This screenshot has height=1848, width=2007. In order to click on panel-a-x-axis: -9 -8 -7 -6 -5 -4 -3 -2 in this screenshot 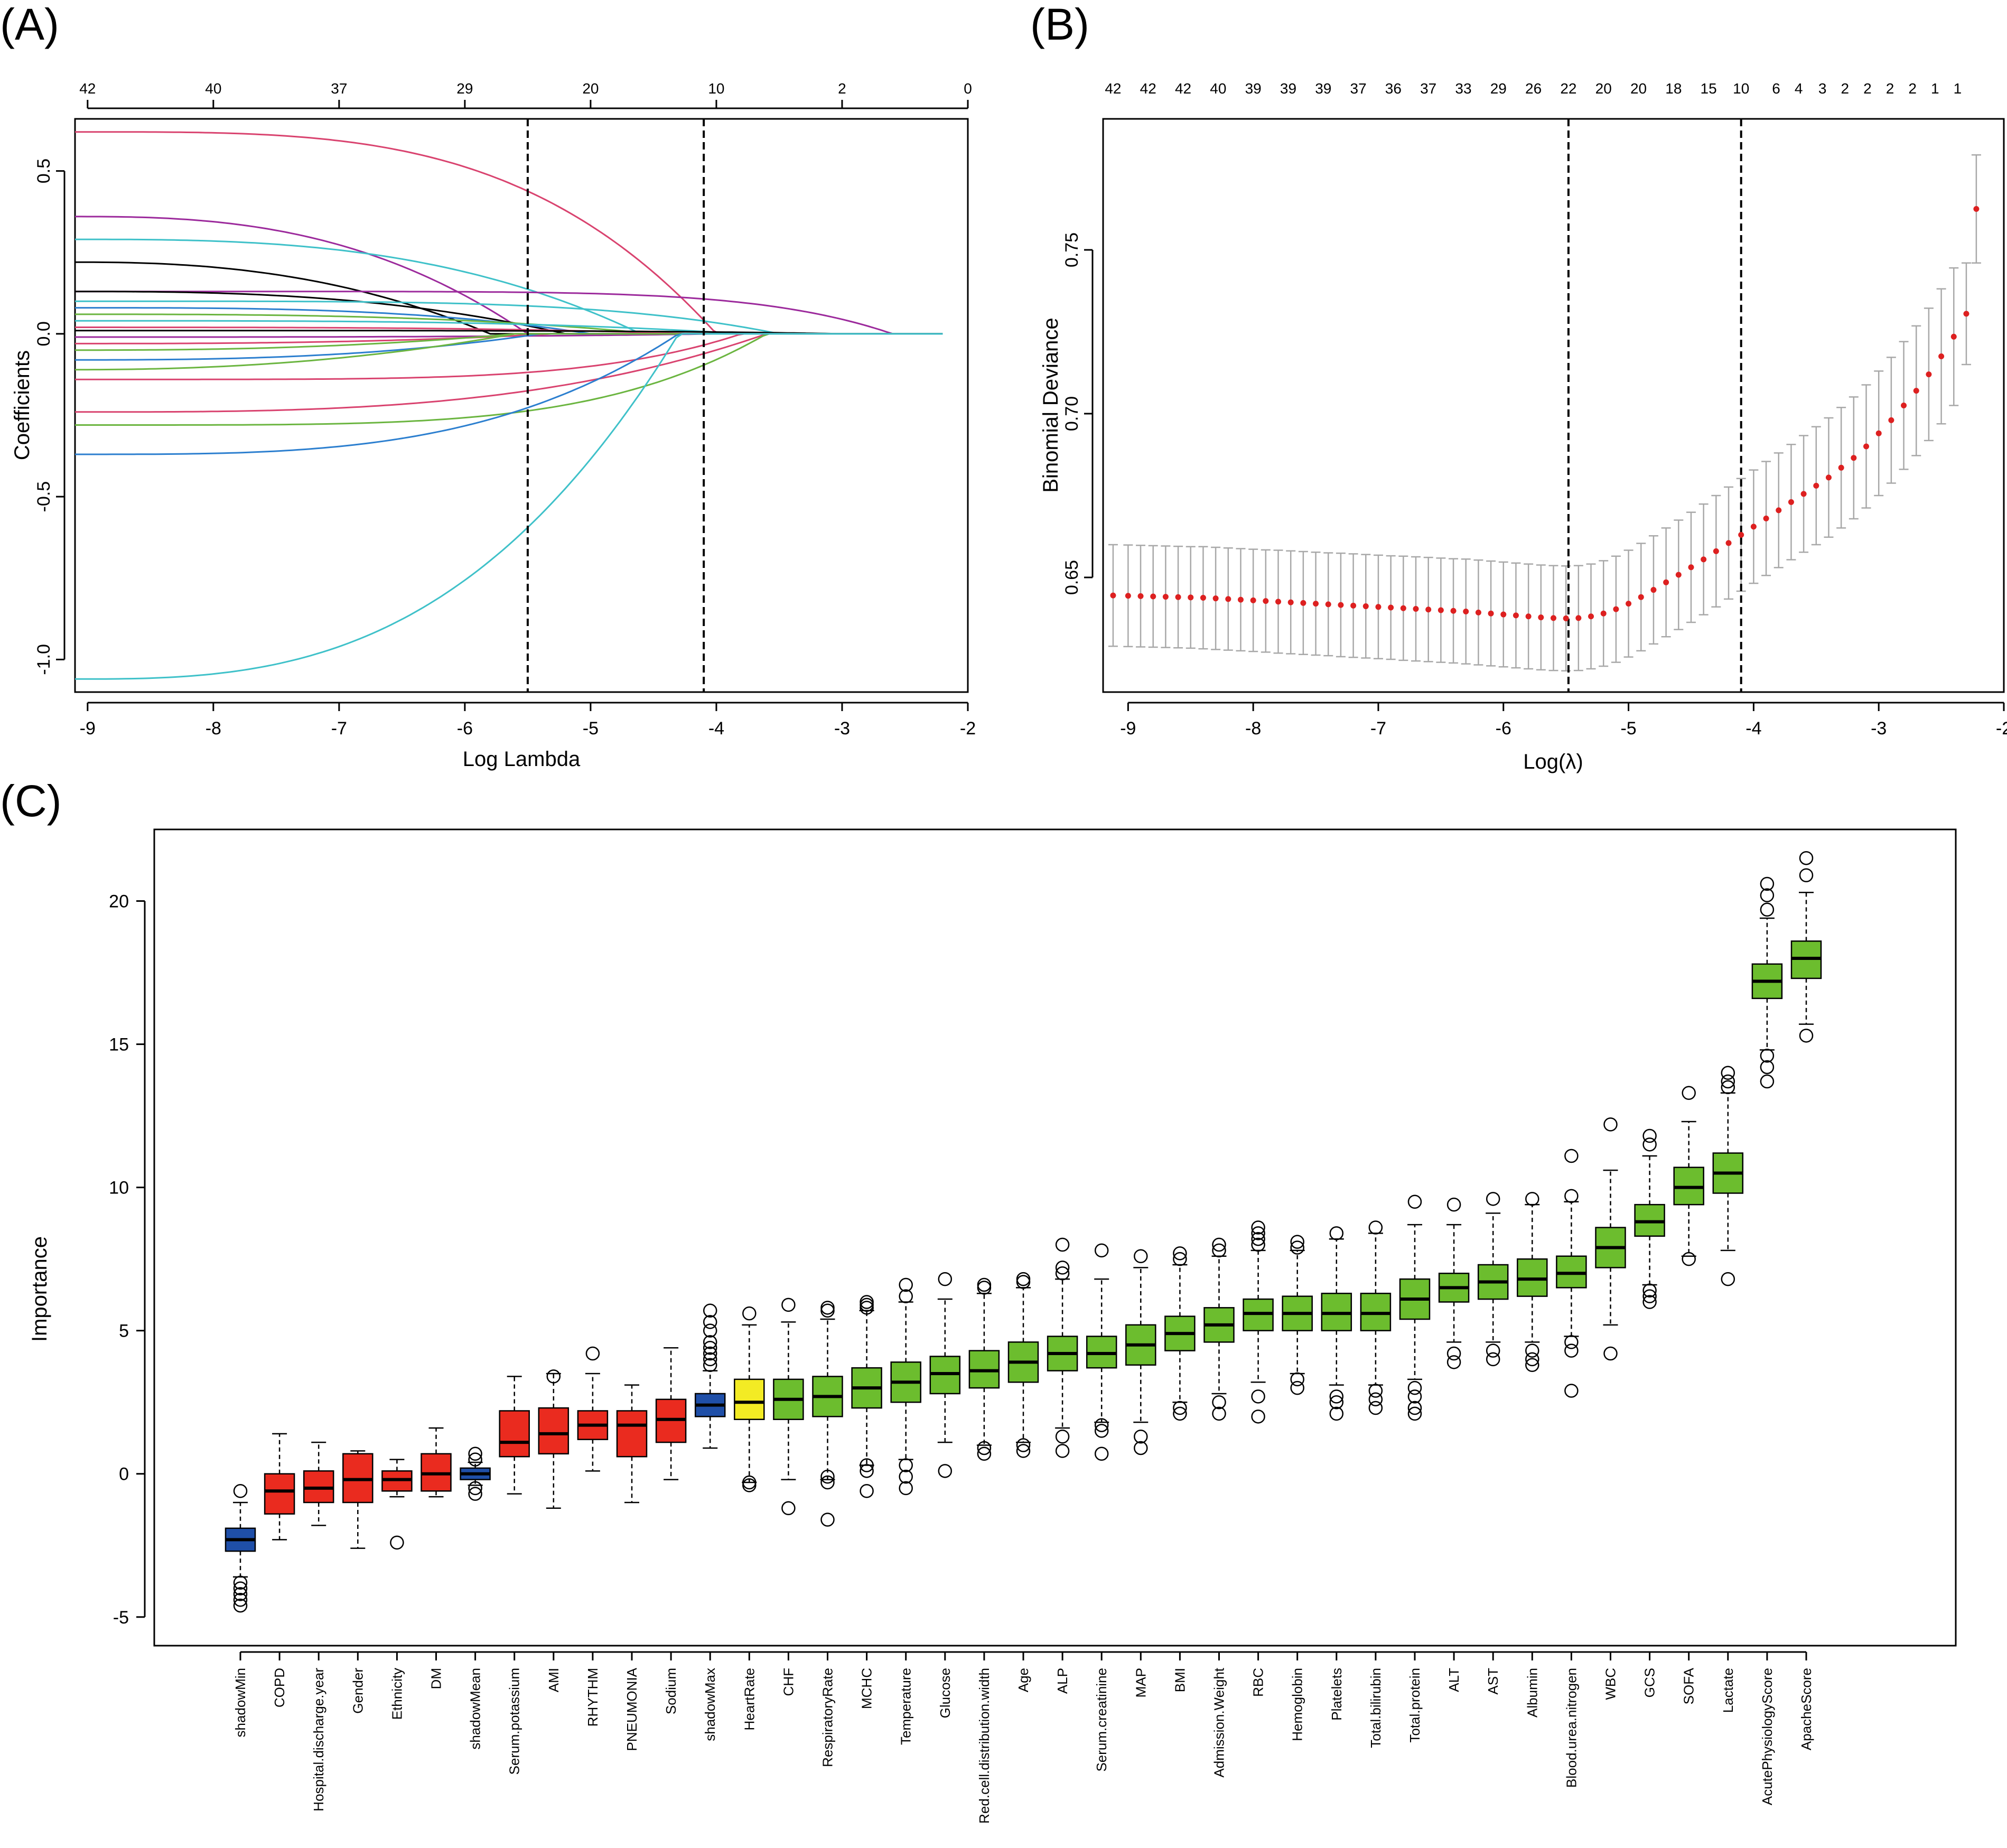, I will do `click(528, 720)`.